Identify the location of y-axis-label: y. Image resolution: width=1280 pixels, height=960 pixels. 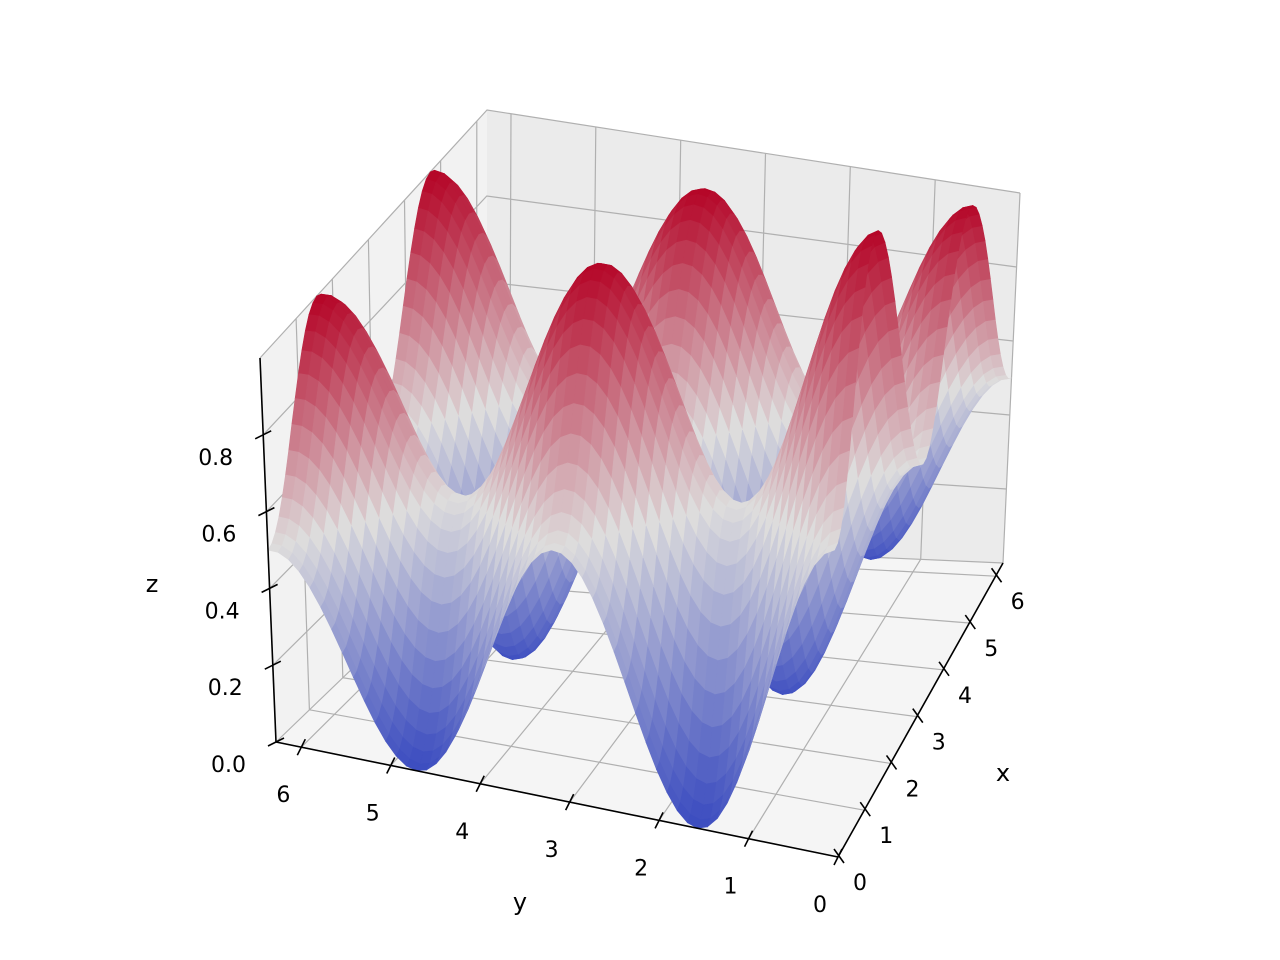
(520, 902).